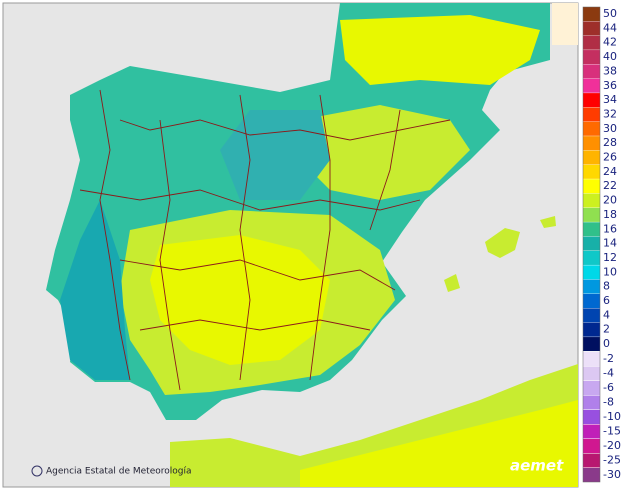  I want to click on legend-frame, so click(591, 244).